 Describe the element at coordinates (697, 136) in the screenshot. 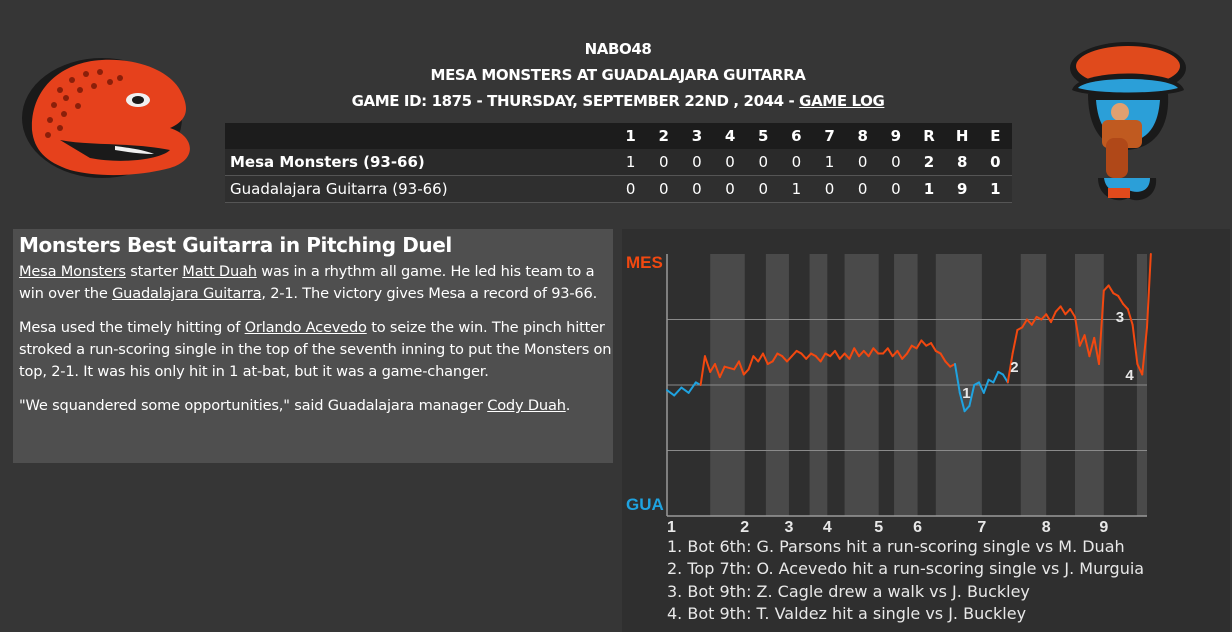

I see `inning-header: 3` at that location.